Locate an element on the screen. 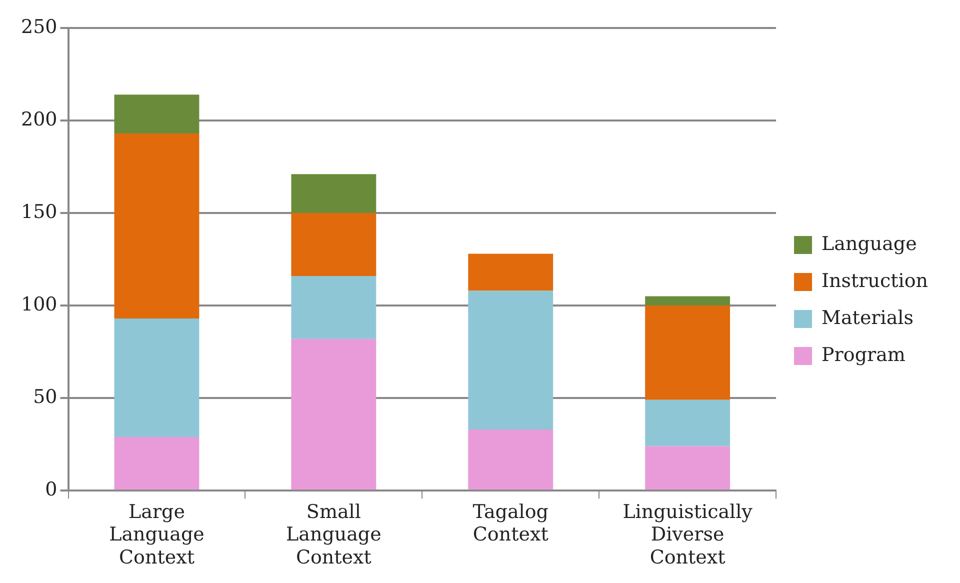 The image size is (960, 583). y-tick-label: 150 is located at coordinates (39, 211).